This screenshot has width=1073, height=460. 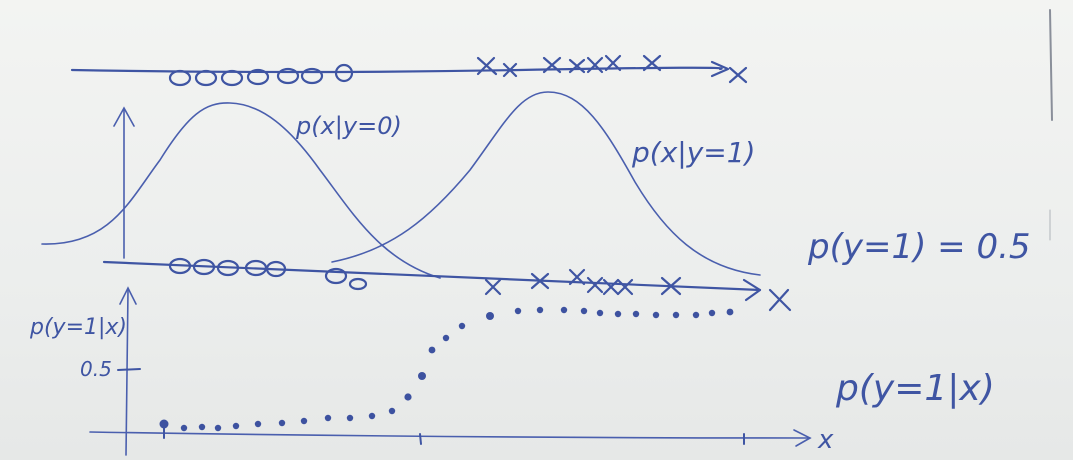 I want to click on posterior-x-axis, so click(x=450, y=437).